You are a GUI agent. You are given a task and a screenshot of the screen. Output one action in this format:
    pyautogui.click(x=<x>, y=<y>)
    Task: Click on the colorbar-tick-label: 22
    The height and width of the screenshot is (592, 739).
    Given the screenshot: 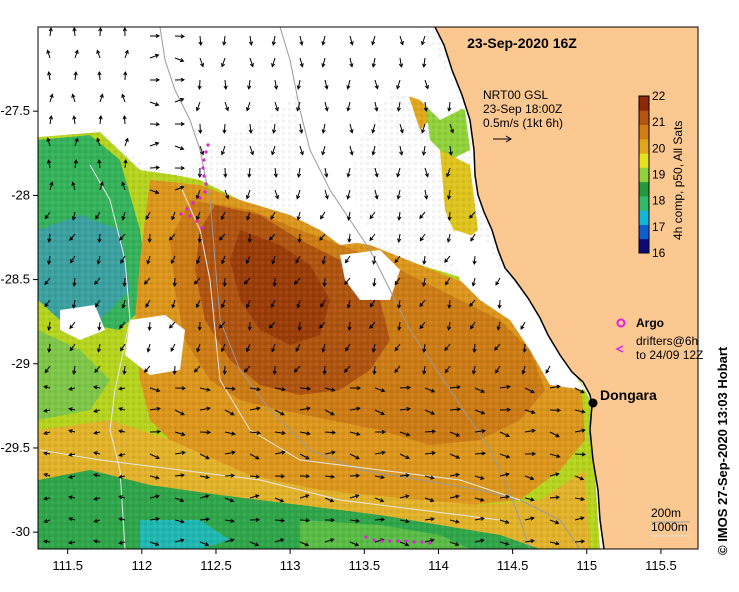 What is the action you would take?
    pyautogui.click(x=659, y=96)
    